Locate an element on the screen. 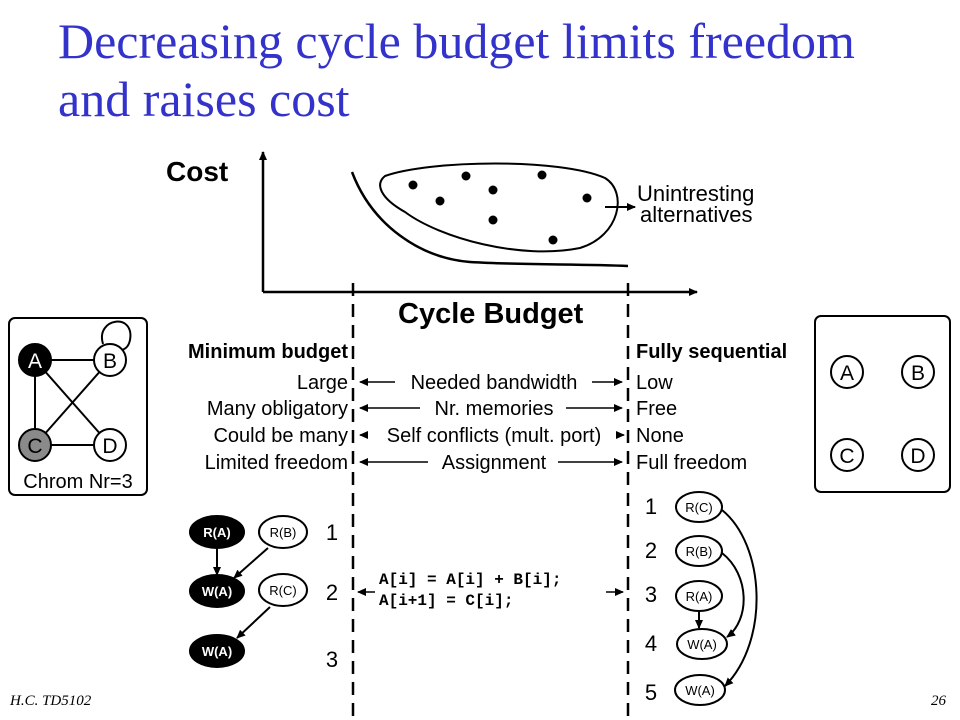  left-node-ra-label: R(A) is located at coordinates (216, 532).